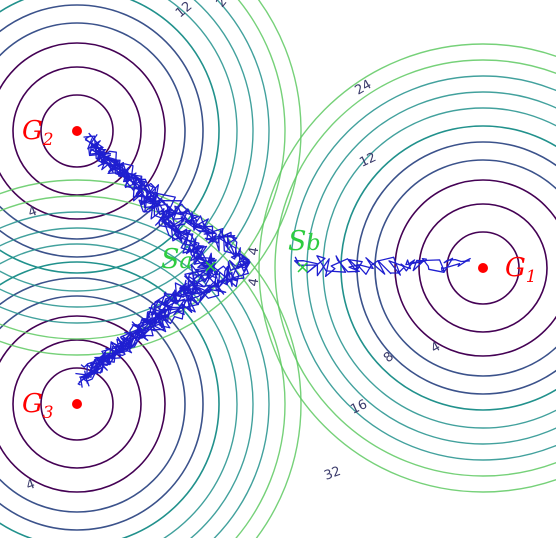  I want to click on contour-label: 24, so click(364, 87).